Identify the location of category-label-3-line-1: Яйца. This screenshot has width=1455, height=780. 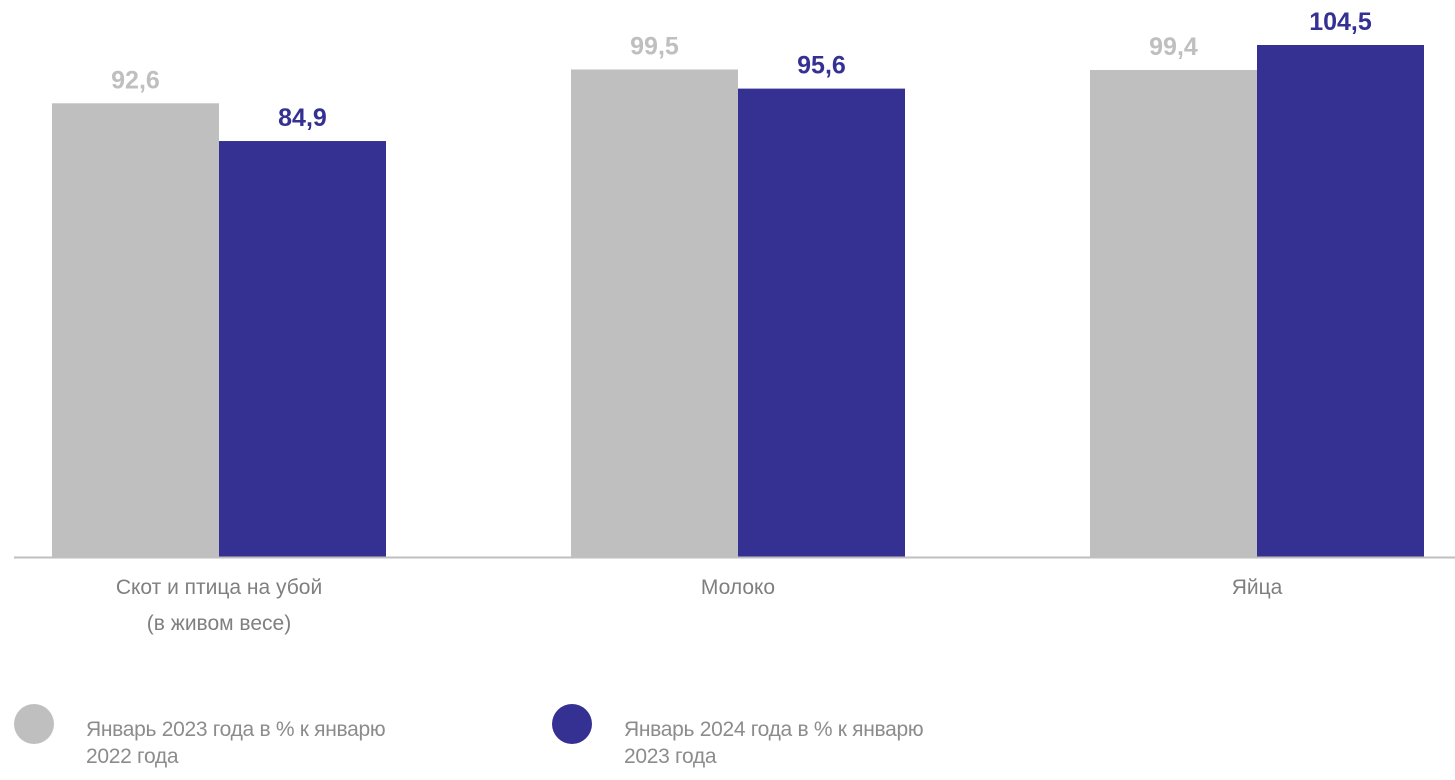
(1257, 587).